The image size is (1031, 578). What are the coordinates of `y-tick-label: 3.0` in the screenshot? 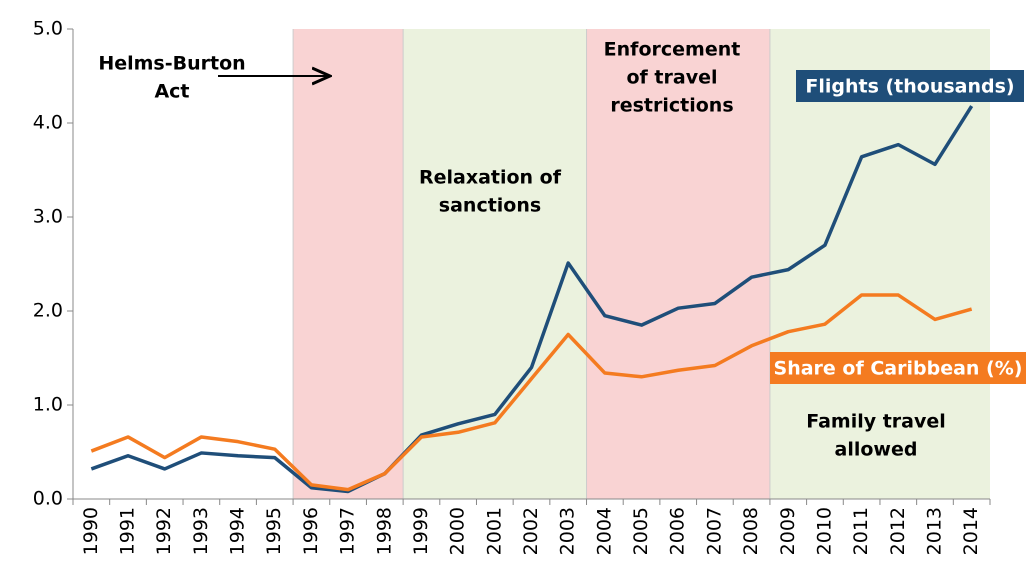 It's located at (48, 217).